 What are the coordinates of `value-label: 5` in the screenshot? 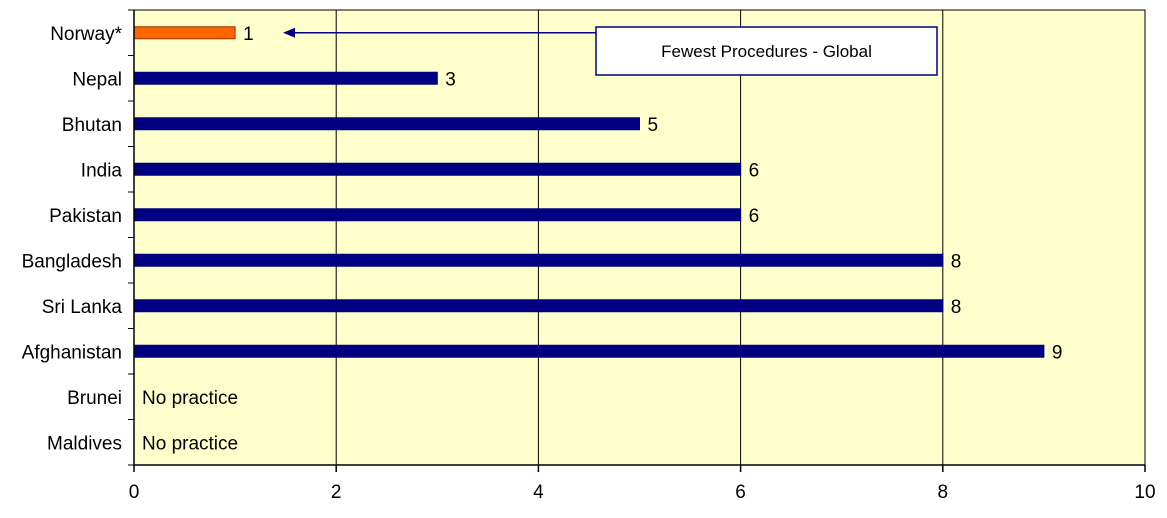 It's located at (653, 125).